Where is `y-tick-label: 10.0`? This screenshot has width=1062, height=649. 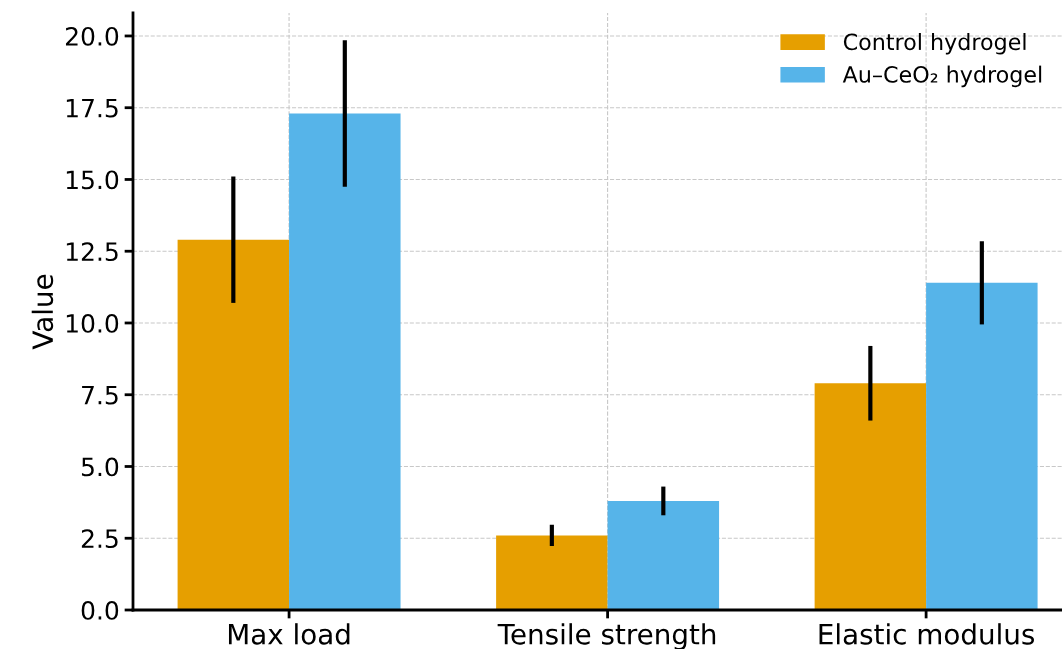 y-tick-label: 10.0 is located at coordinates (92, 323).